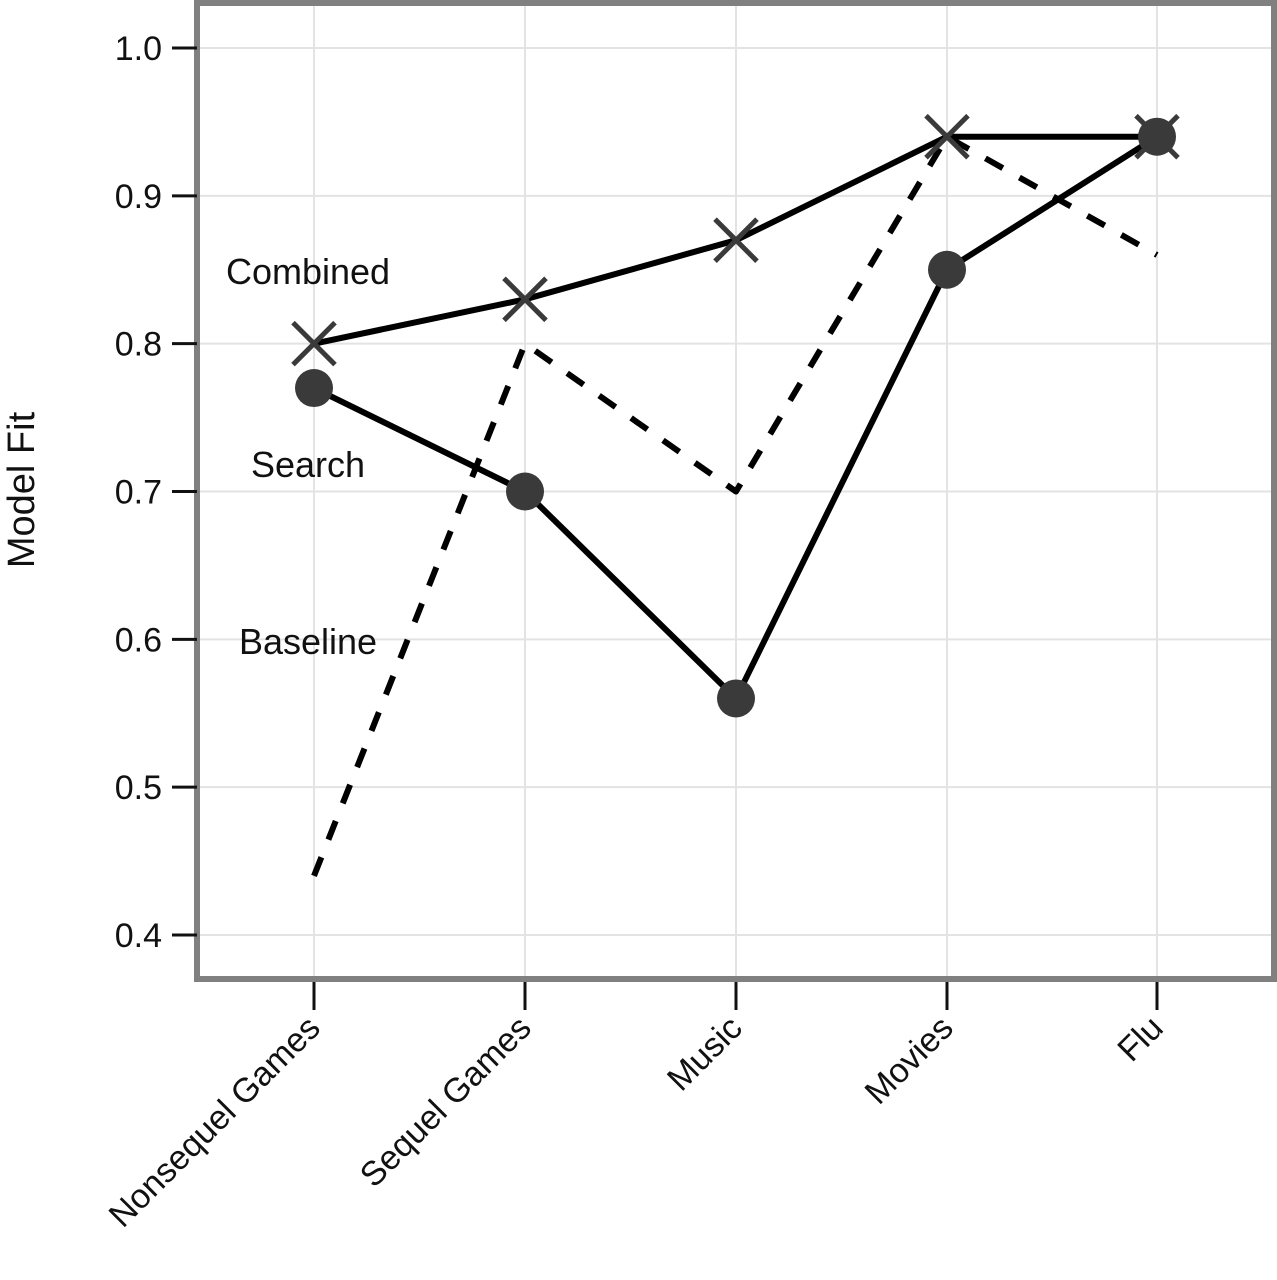  What do you see at coordinates (22, 489) in the screenshot?
I see `y-axis-title: Model Fit` at bounding box center [22, 489].